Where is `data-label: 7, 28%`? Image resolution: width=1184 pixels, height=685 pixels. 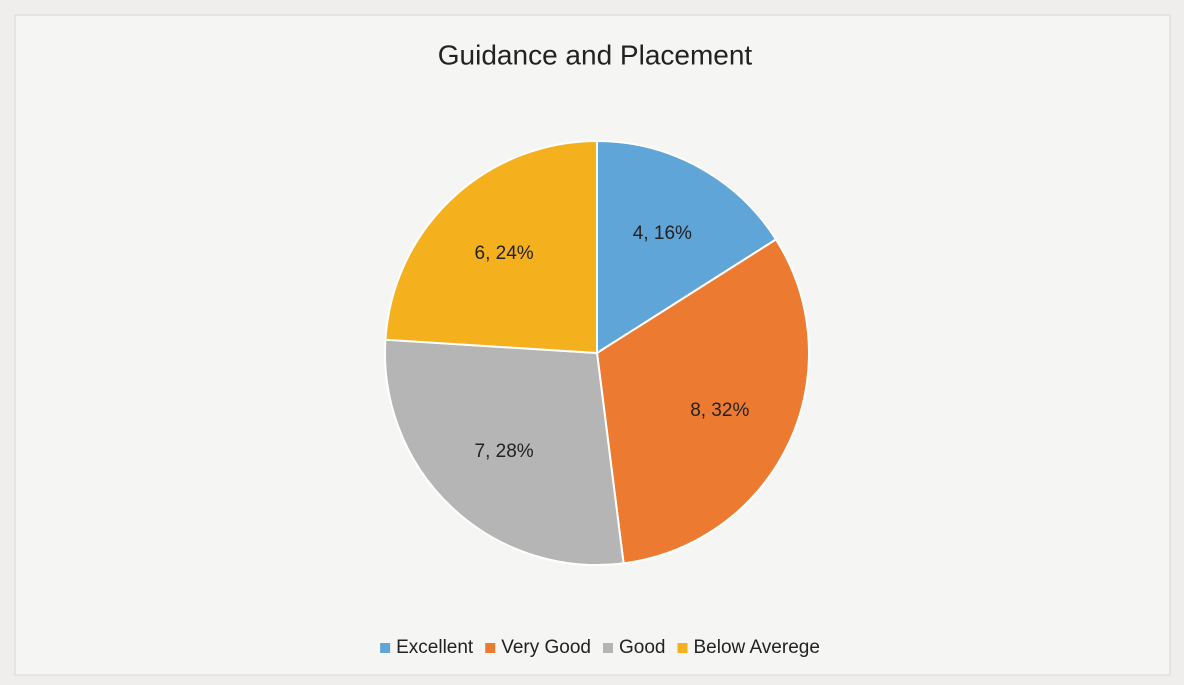 data-label: 7, 28% is located at coordinates (504, 451).